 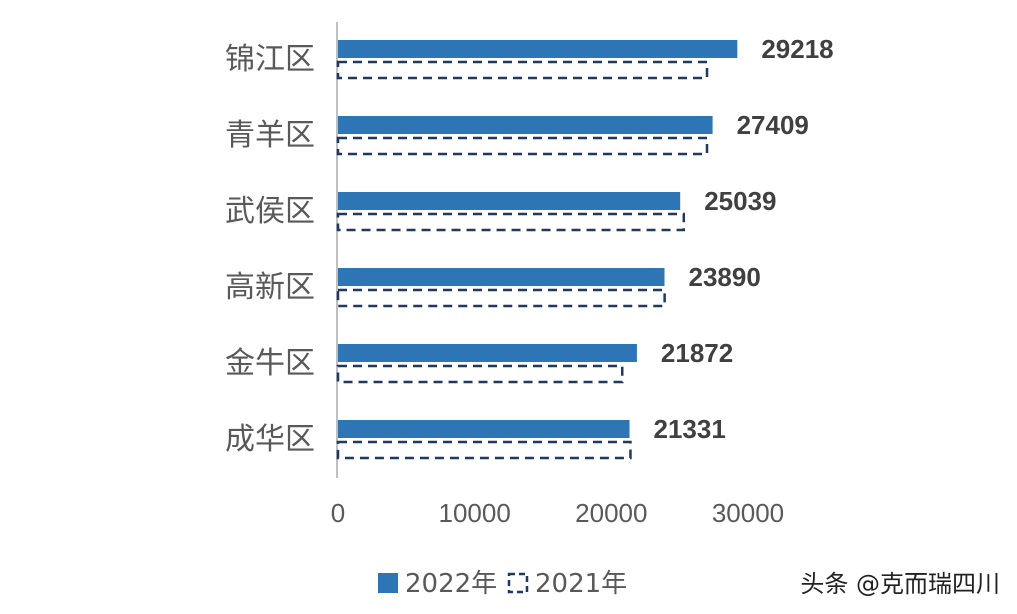 I want to click on x-tick-labels: 0 10000 20000 30000, so click(x=557, y=513).